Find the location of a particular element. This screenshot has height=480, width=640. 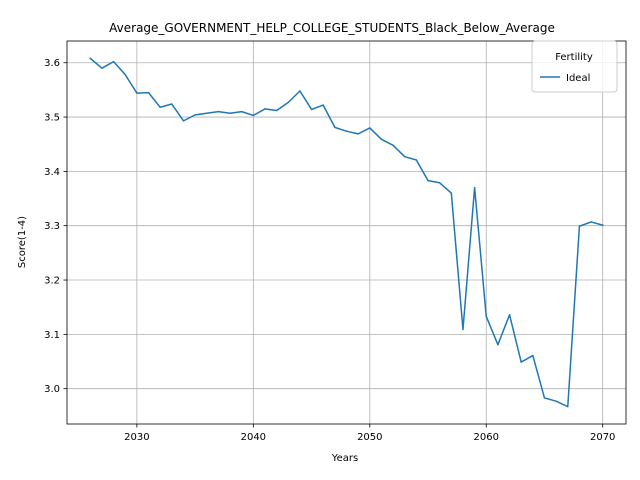

x-tick-label: 2040 is located at coordinates (253, 437).